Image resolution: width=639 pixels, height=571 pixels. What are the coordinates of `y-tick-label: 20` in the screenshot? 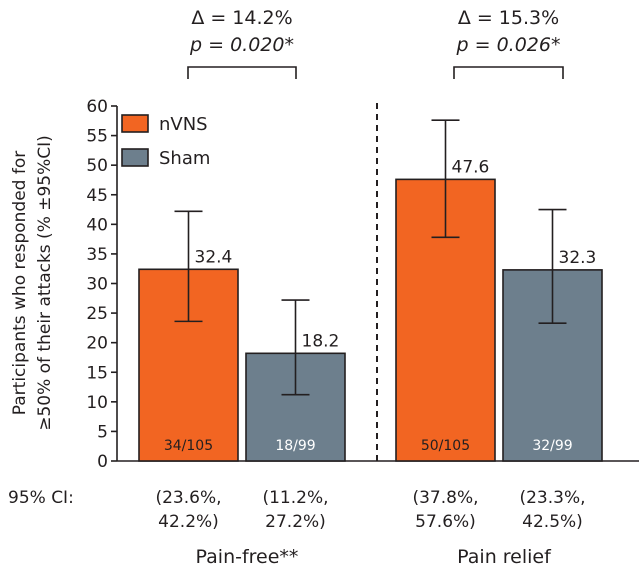 It's located at (97, 344).